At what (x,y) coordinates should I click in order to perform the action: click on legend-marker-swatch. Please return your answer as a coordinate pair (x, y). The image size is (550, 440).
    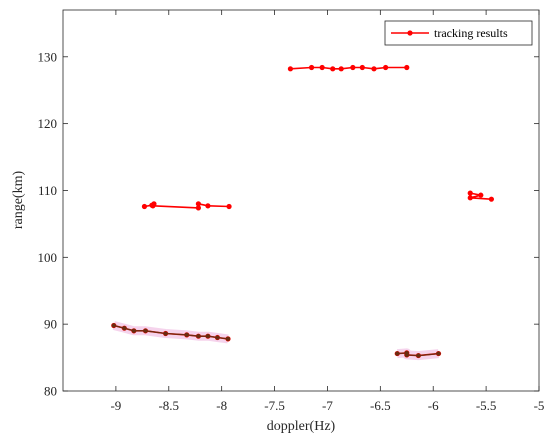
    Looking at the image, I should click on (410, 33).